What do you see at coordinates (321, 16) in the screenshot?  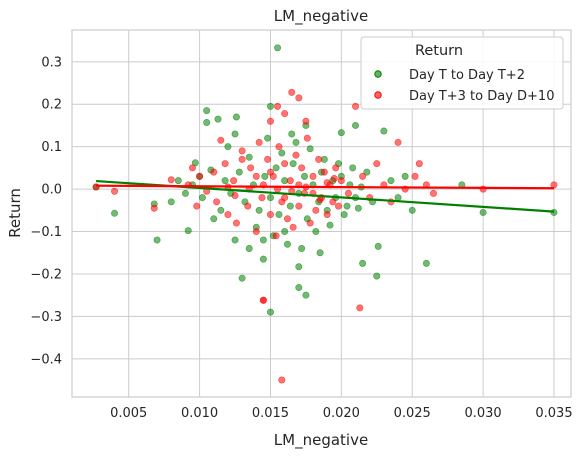 I see `chart-title: LM_negative` at bounding box center [321, 16].